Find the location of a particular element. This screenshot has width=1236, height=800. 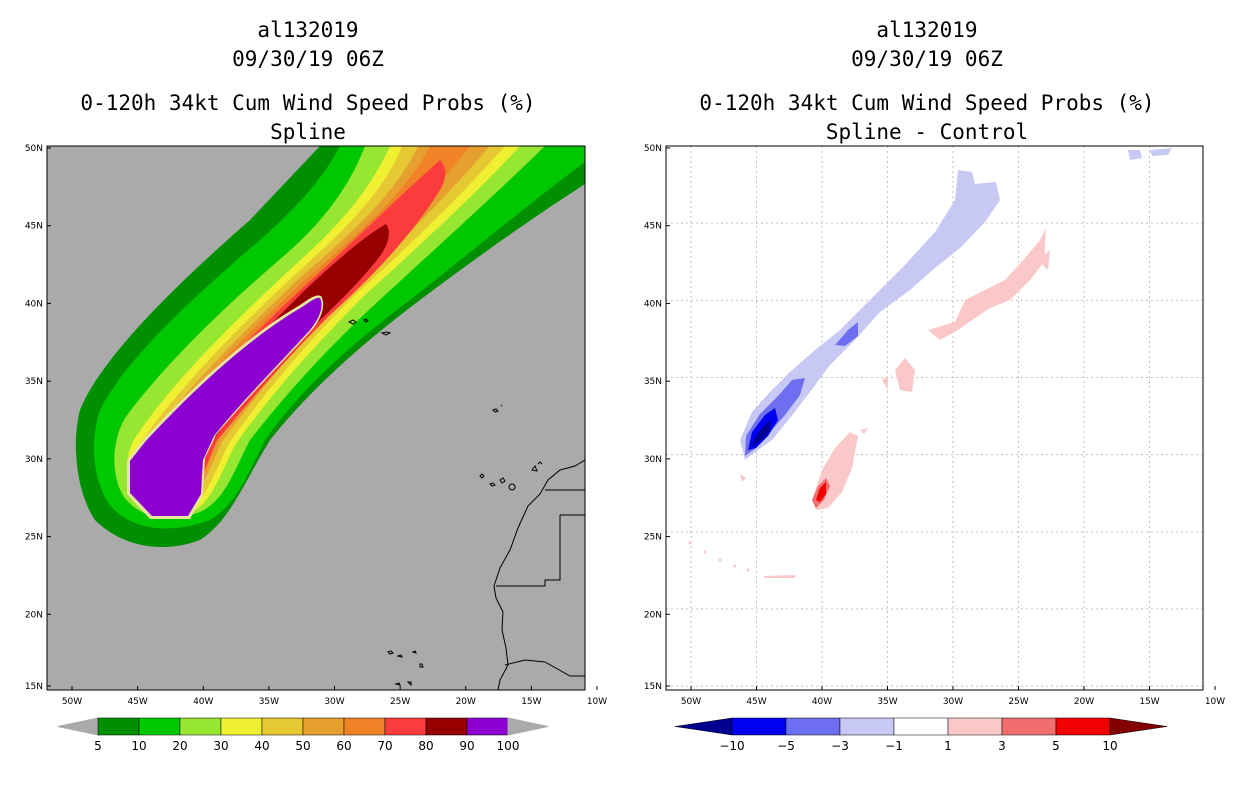

diff-band-plus5 is located at coordinates (821, 492).